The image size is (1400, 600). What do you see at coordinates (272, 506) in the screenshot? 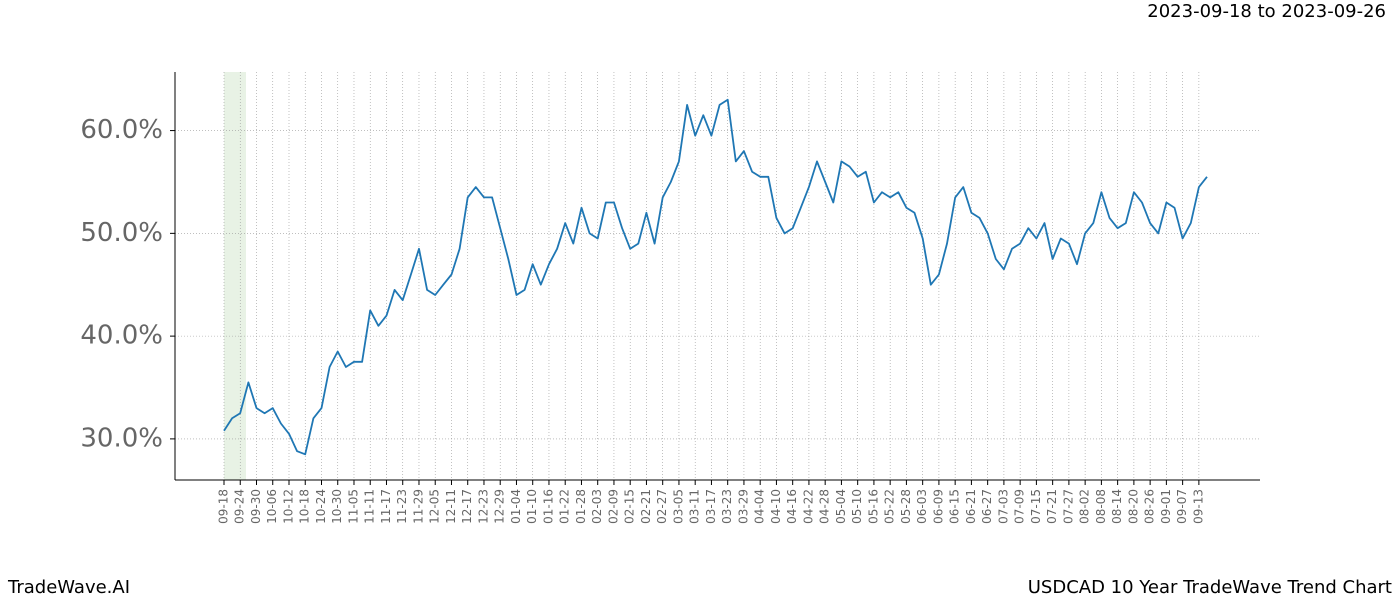
I see `x-tick-label: 10-06` at bounding box center [272, 506].